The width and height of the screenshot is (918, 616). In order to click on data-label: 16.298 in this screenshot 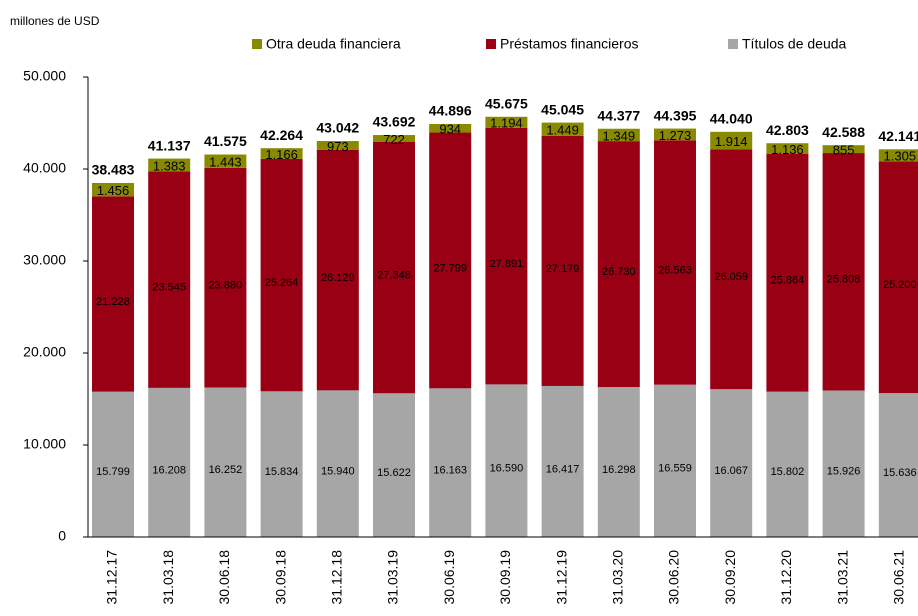, I will do `click(619, 470)`.